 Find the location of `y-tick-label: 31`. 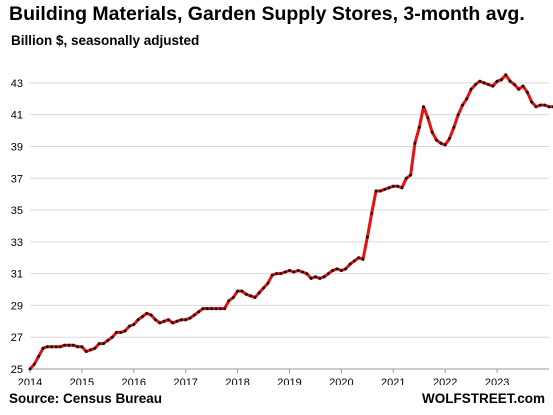

y-tick-label: 31 is located at coordinates (17, 275).